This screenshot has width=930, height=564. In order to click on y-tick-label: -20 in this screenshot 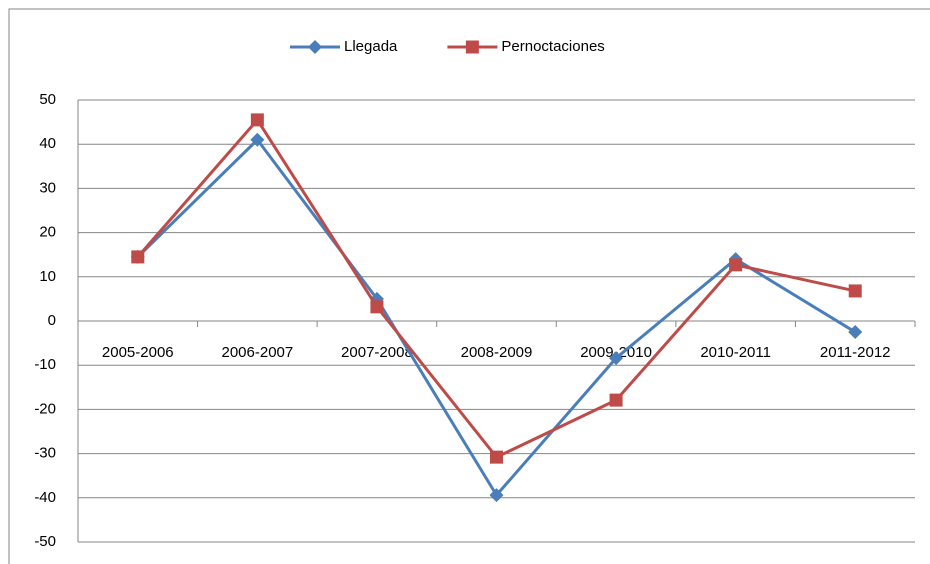, I will do `click(45, 408)`.